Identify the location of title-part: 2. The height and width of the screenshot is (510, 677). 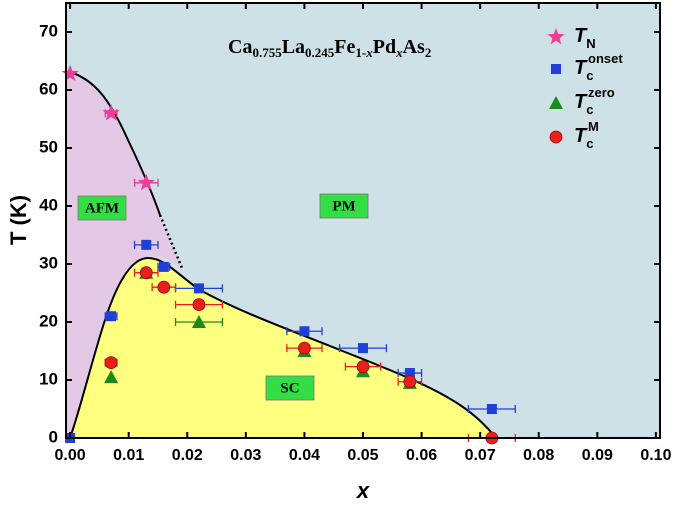
(428, 52).